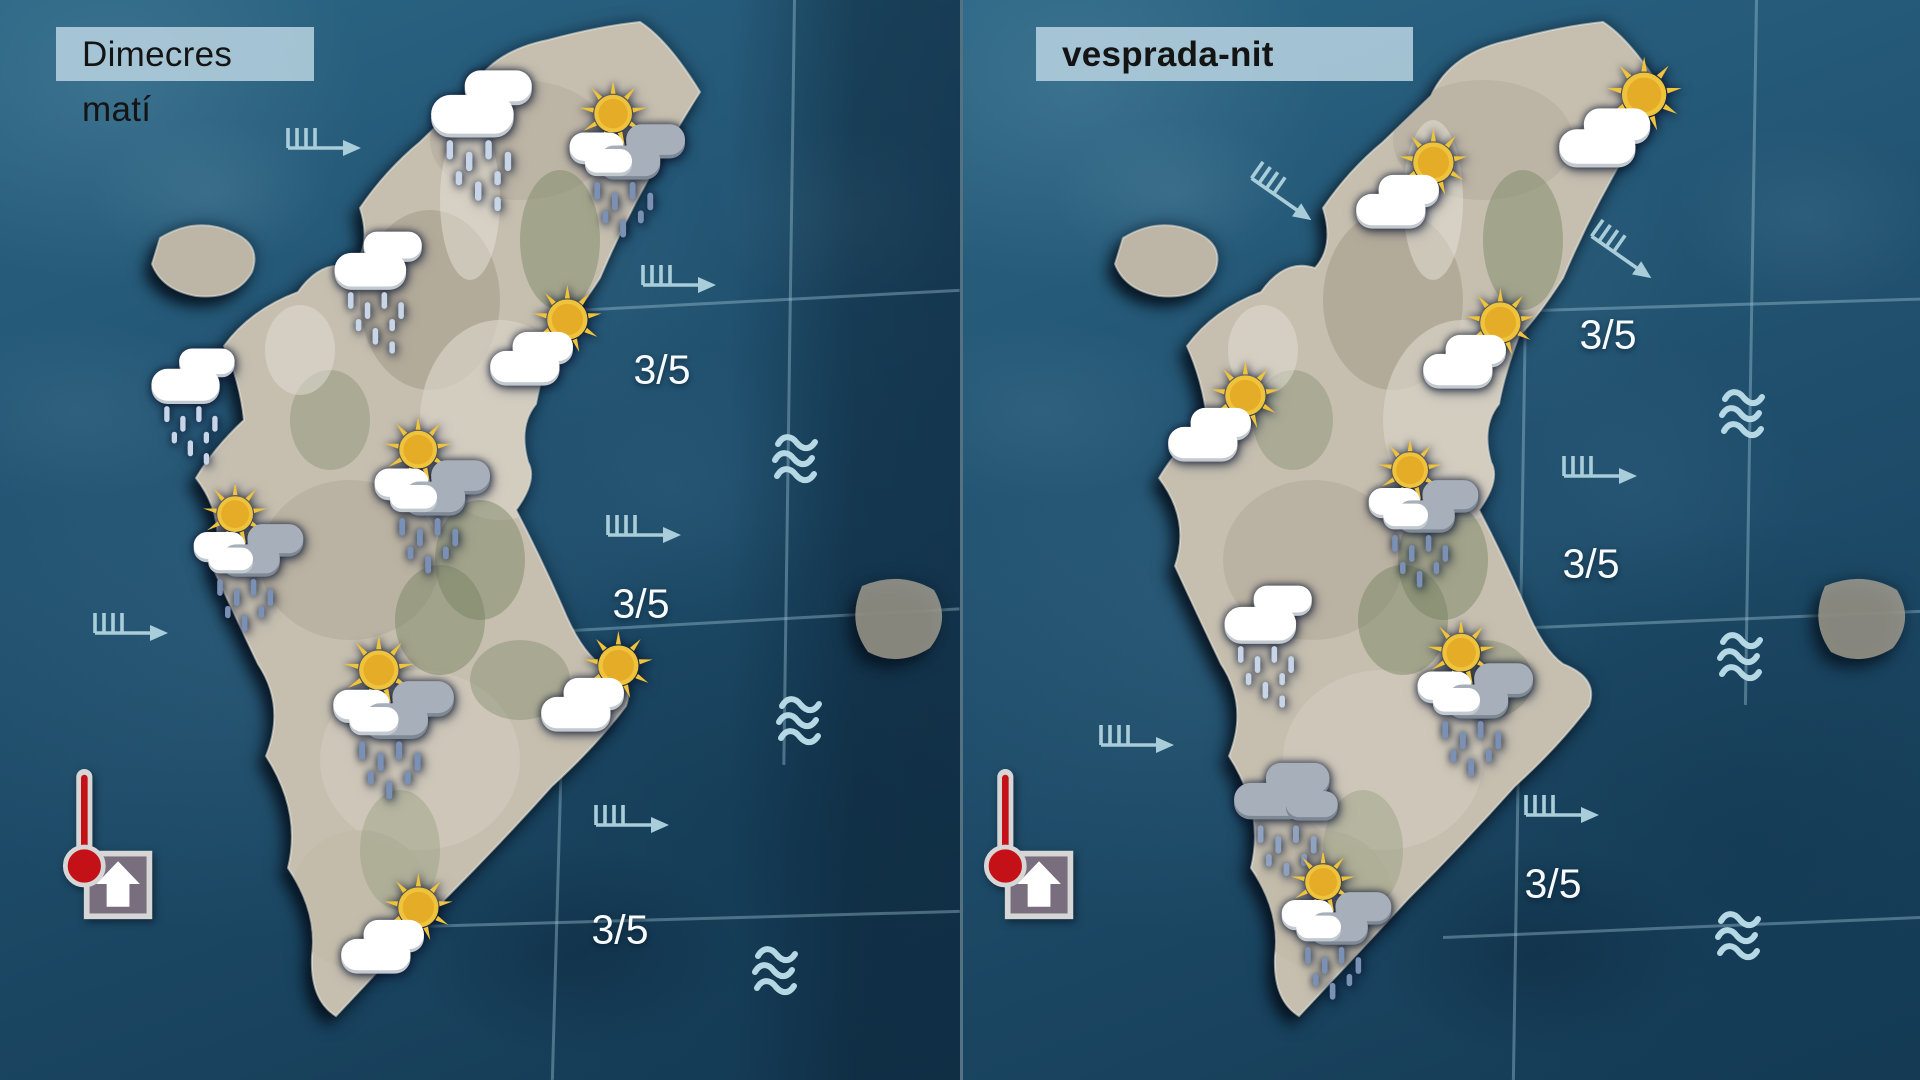  I want to click on day-period-label: vesprada-nit, so click(1224, 54).